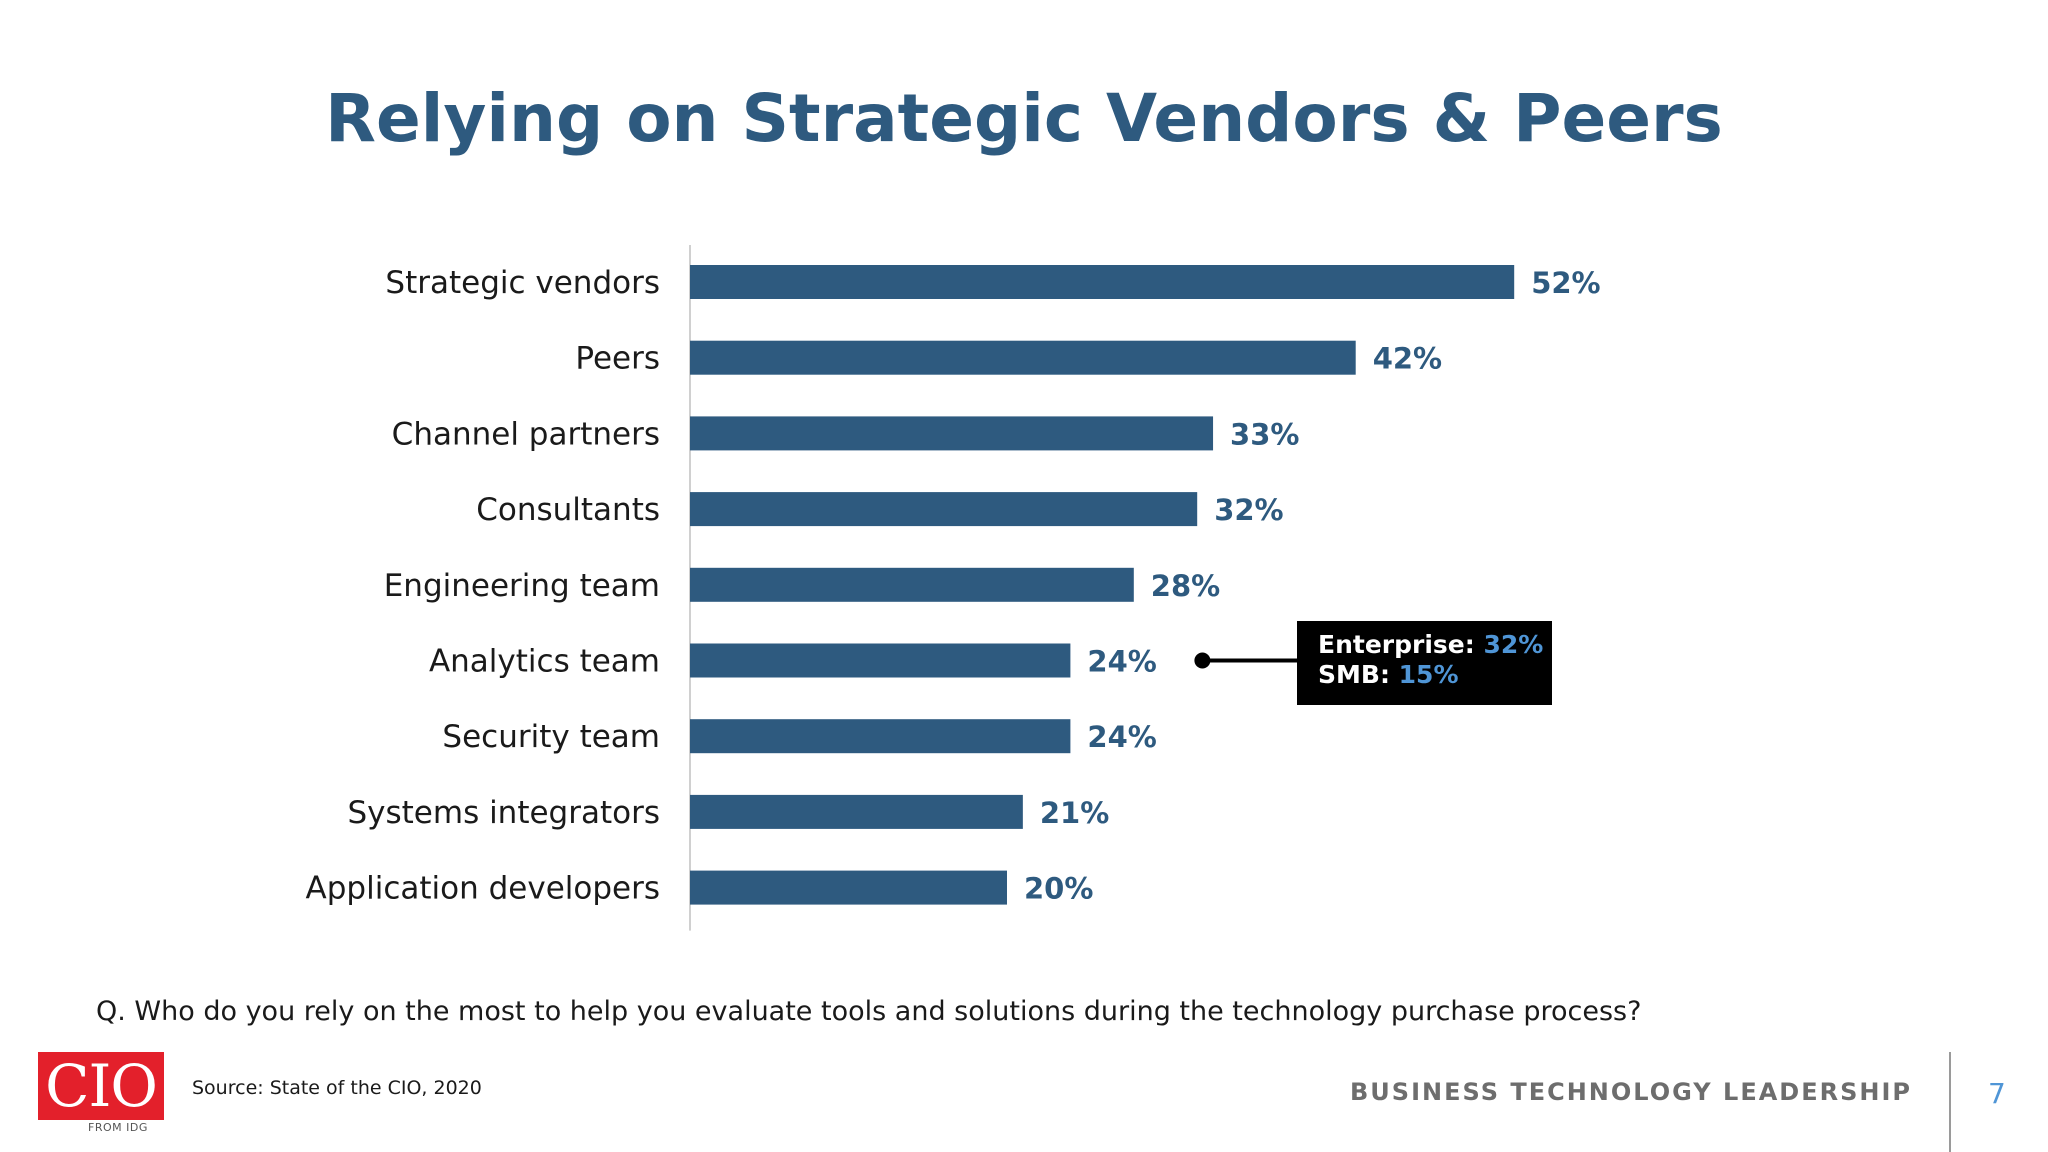 The height and width of the screenshot is (1152, 2048). I want to click on callout-smb-label: SMB:, so click(1354, 674).